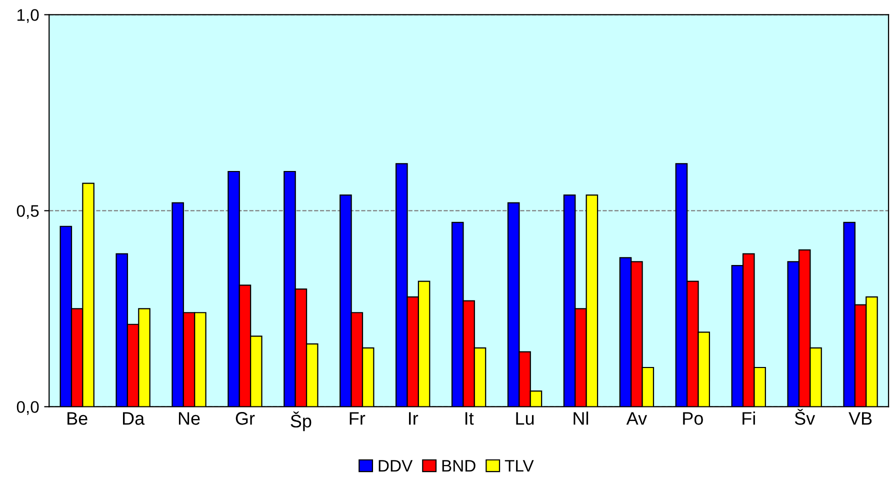 The width and height of the screenshot is (893, 490). I want to click on legend-label: TLV, so click(519, 466).